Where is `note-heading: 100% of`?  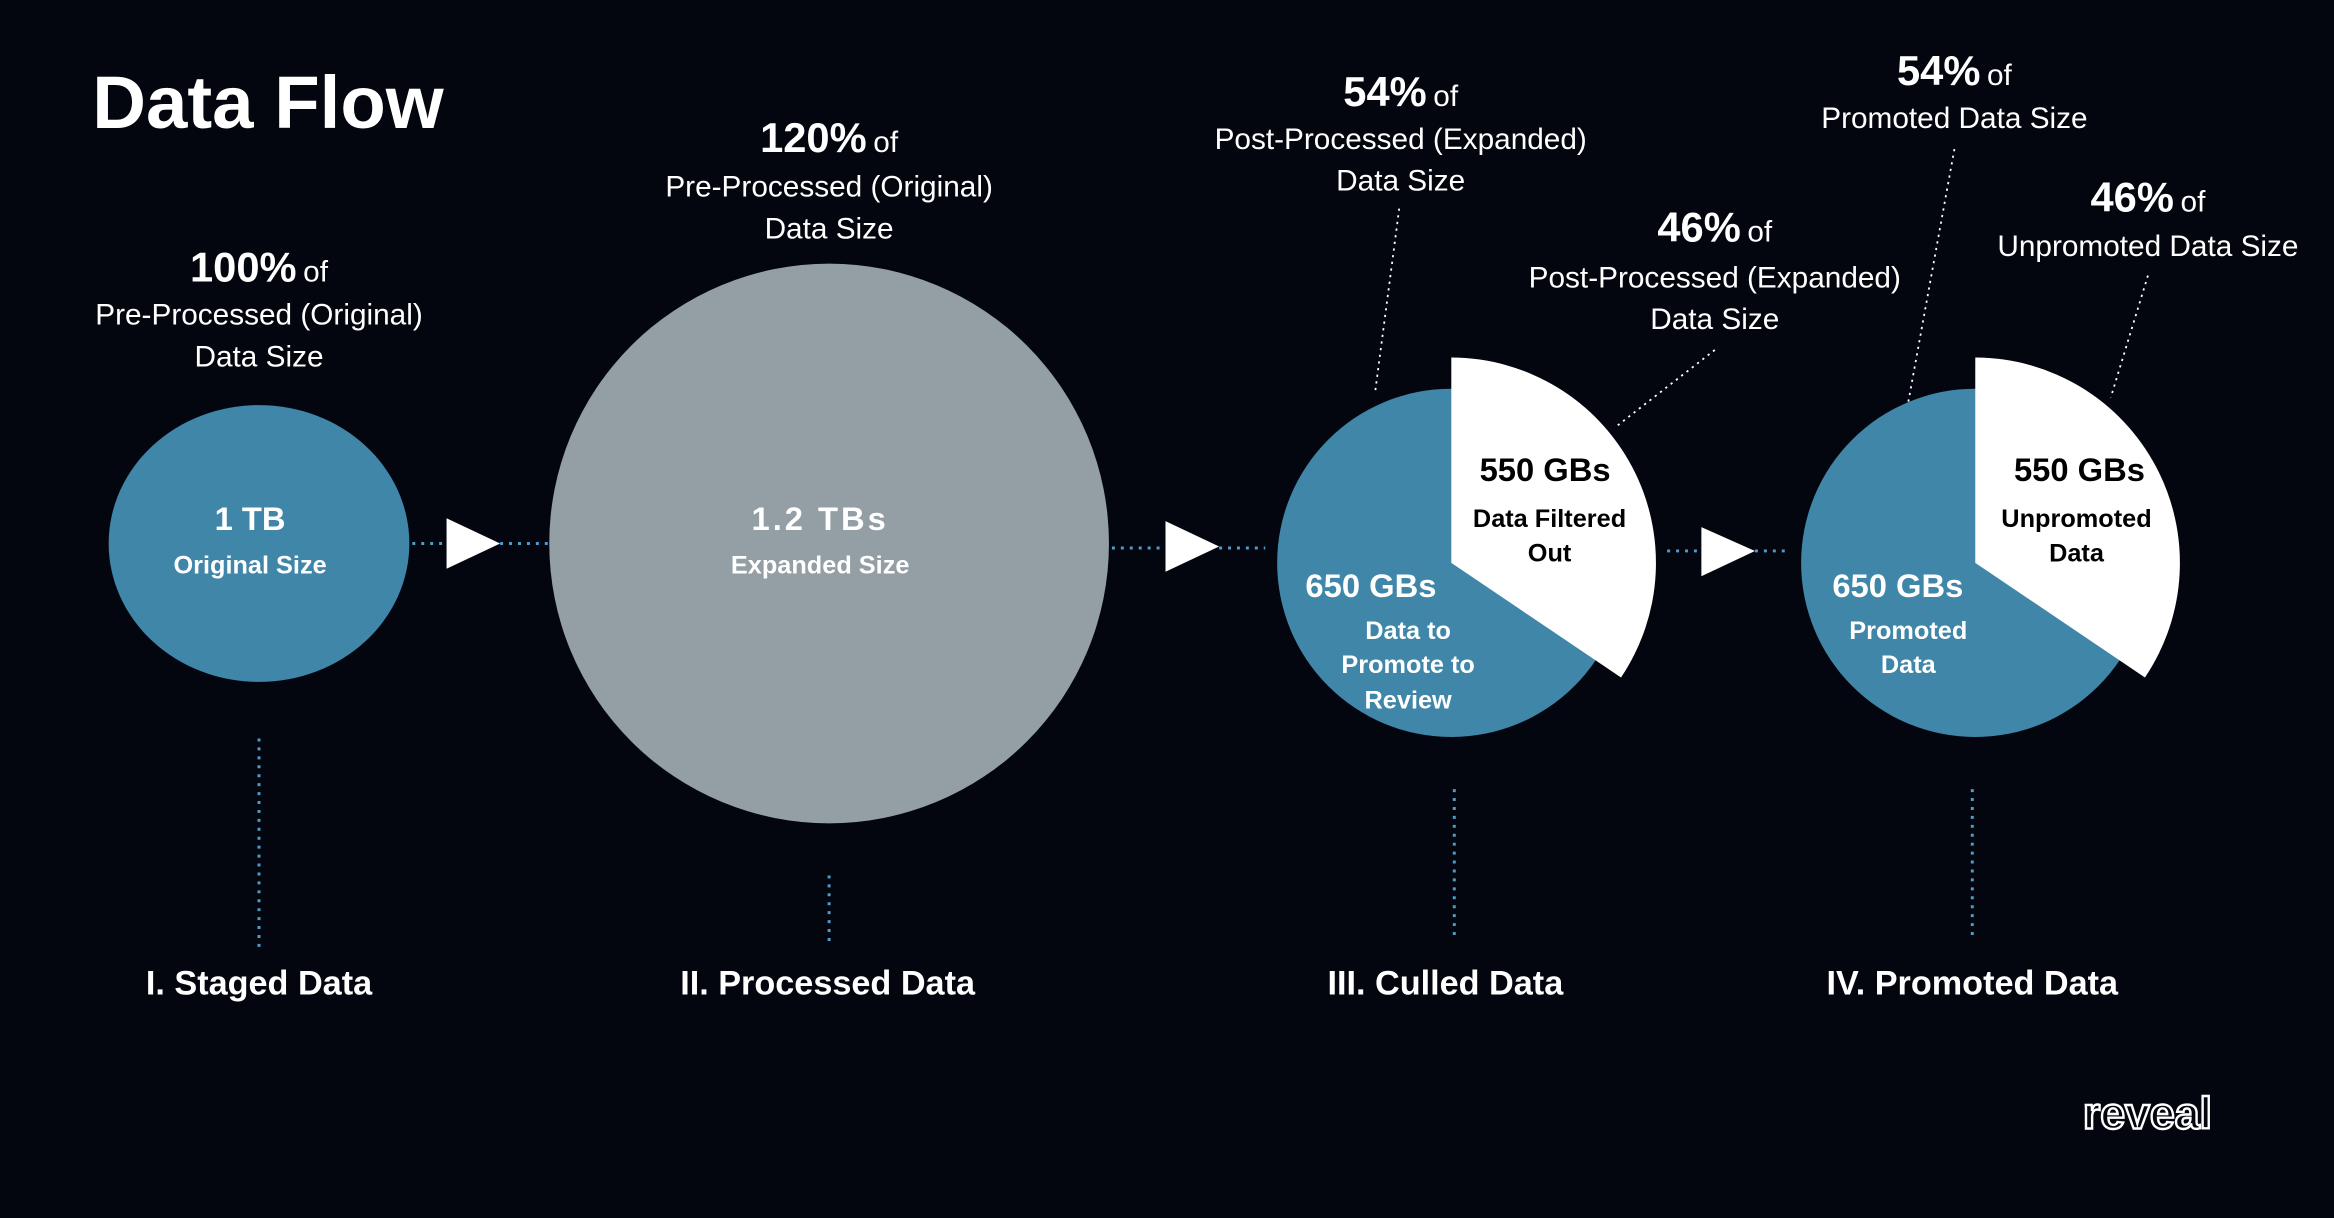 note-heading: 100% of is located at coordinates (259, 267).